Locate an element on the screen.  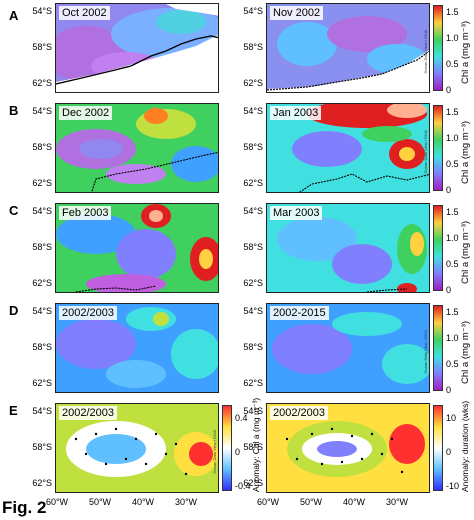
lat-tick-row3-col0-1: 58°S is located at coordinates (42, 347).